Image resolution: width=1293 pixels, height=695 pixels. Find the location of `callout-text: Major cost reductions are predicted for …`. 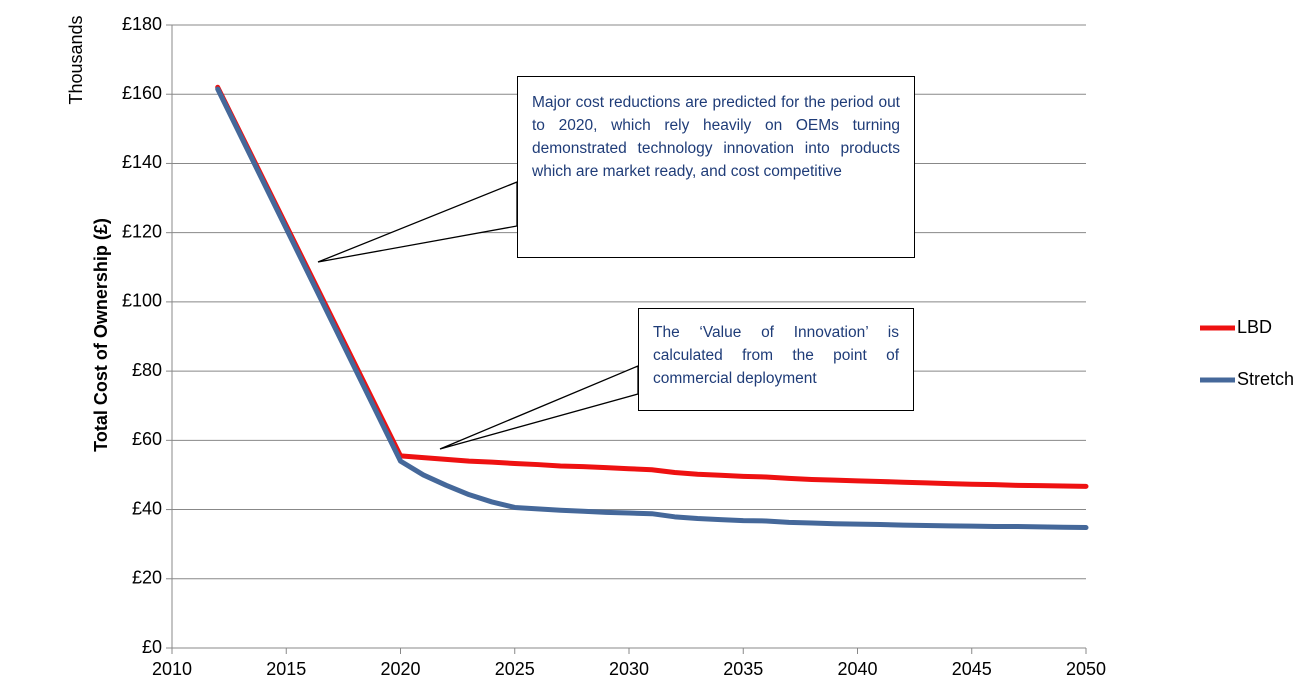

callout-text: Major cost reductions are predicted for … is located at coordinates (716, 137).